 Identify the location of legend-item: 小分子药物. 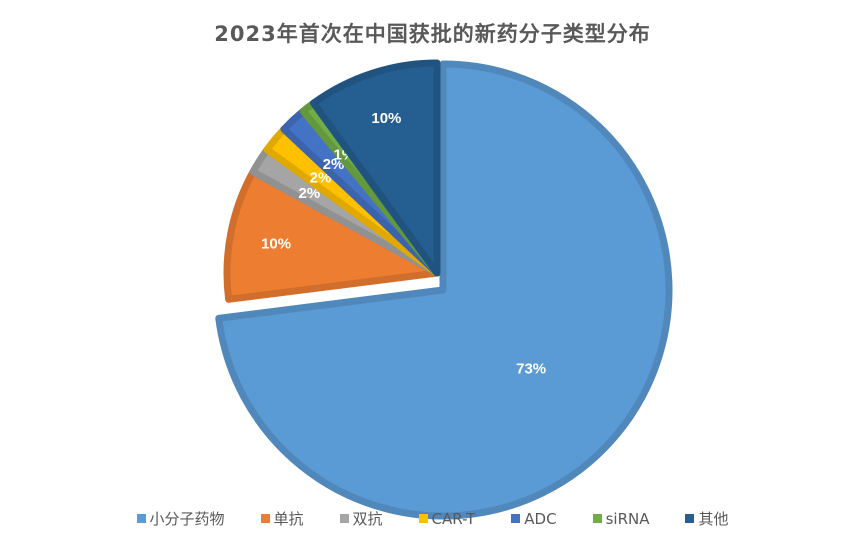
(180, 518).